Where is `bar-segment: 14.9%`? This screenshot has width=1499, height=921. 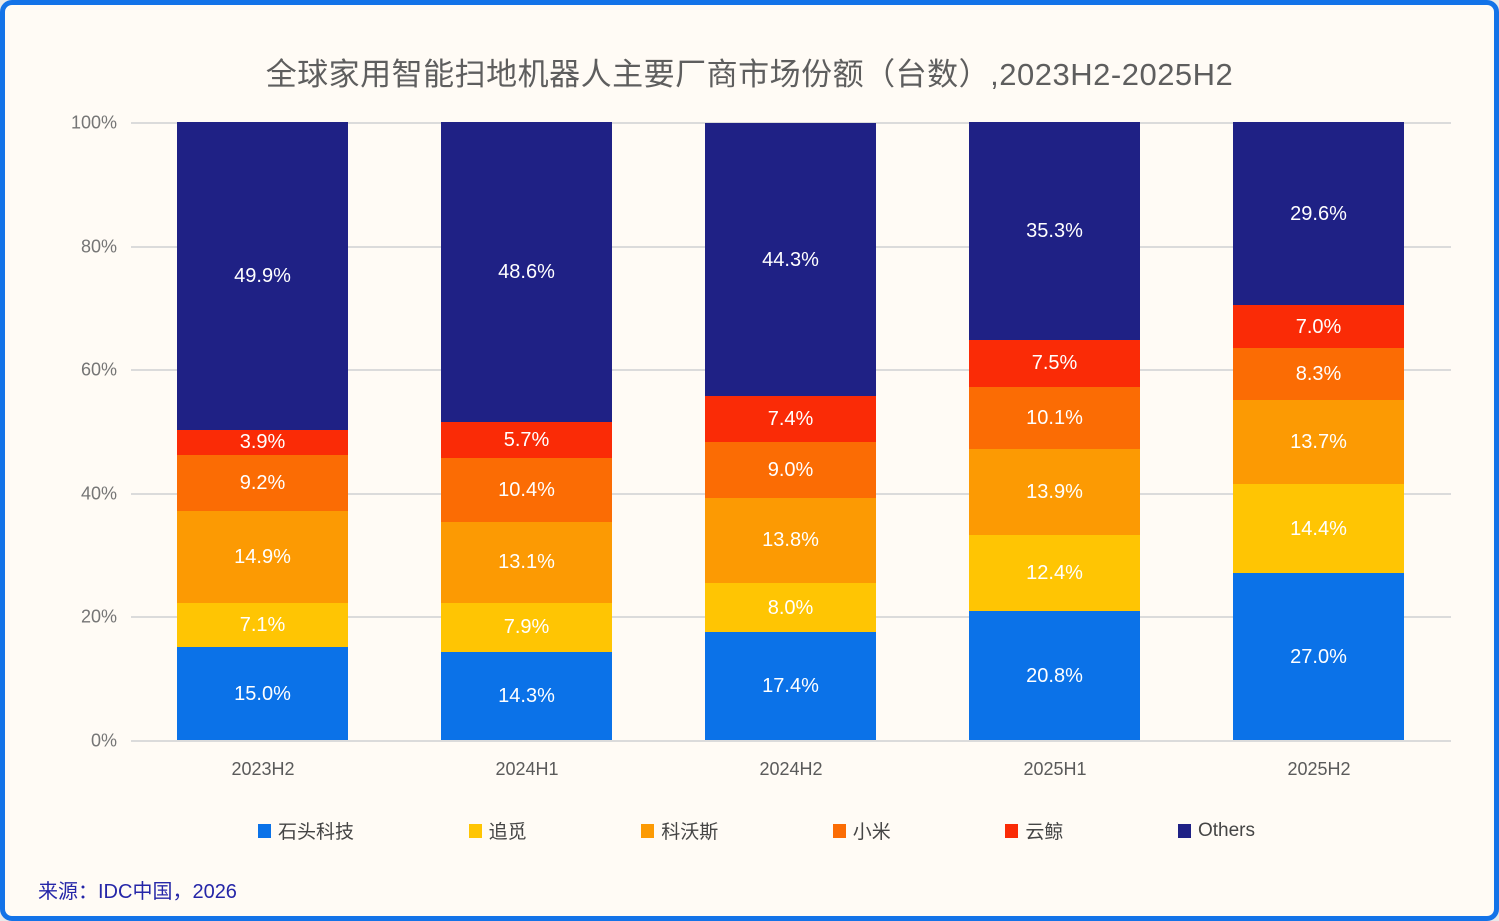 bar-segment: 14.9% is located at coordinates (262, 557).